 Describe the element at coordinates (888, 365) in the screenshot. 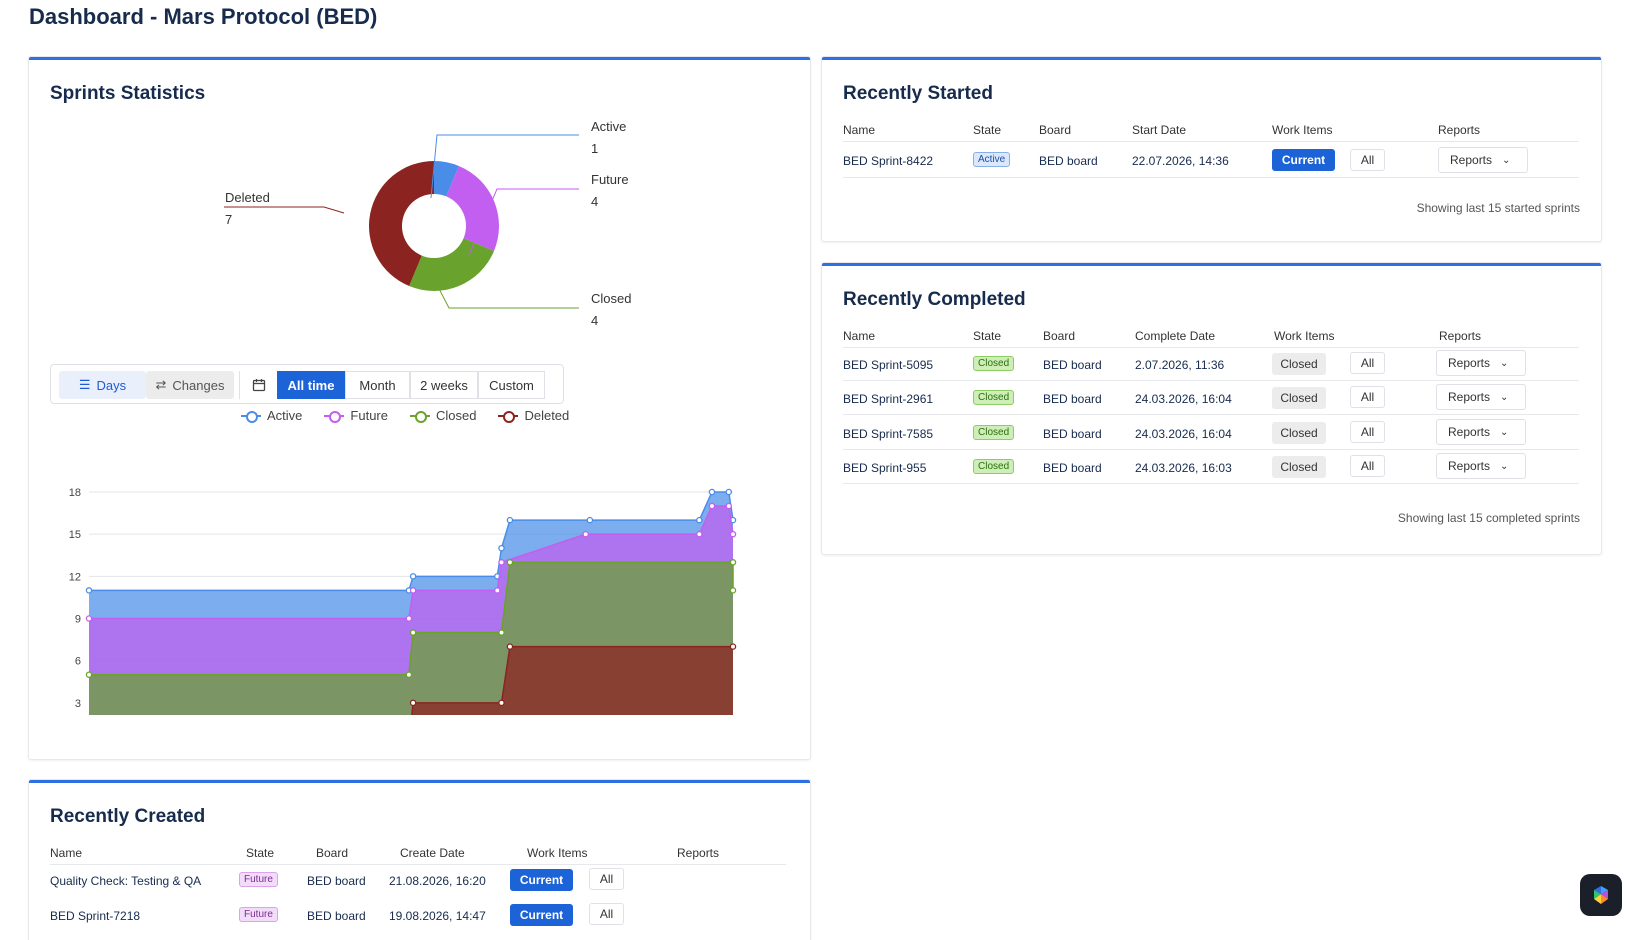

I see `sprint-name: BED Sprint-5095` at that location.